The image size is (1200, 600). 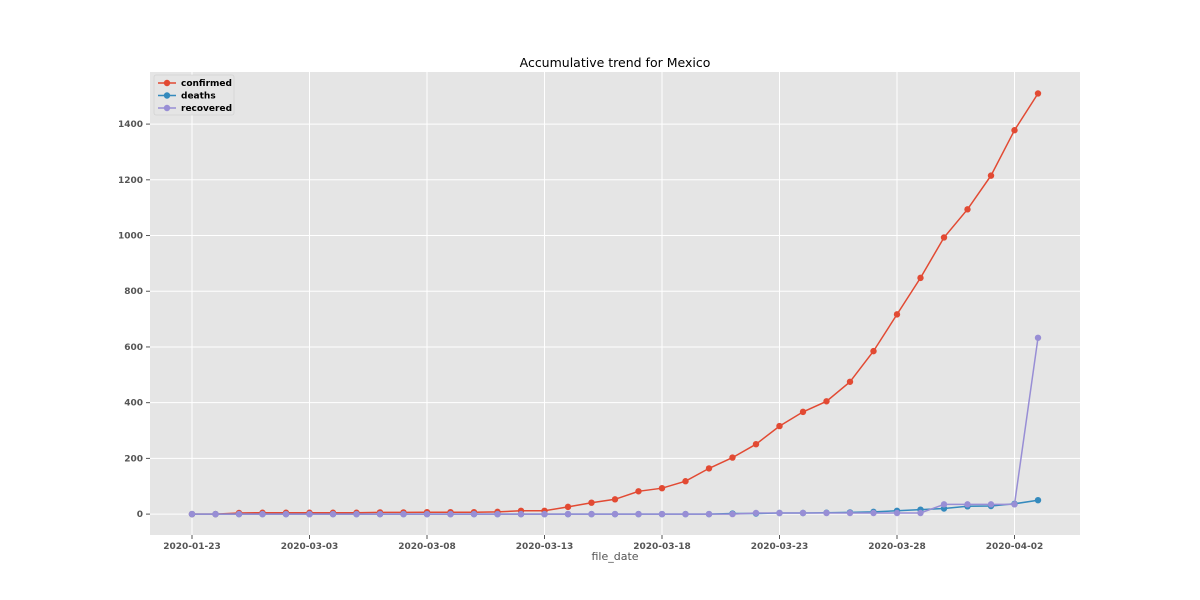 What do you see at coordinates (130, 237) in the screenshot?
I see `y-tick-label: 1000` at bounding box center [130, 237].